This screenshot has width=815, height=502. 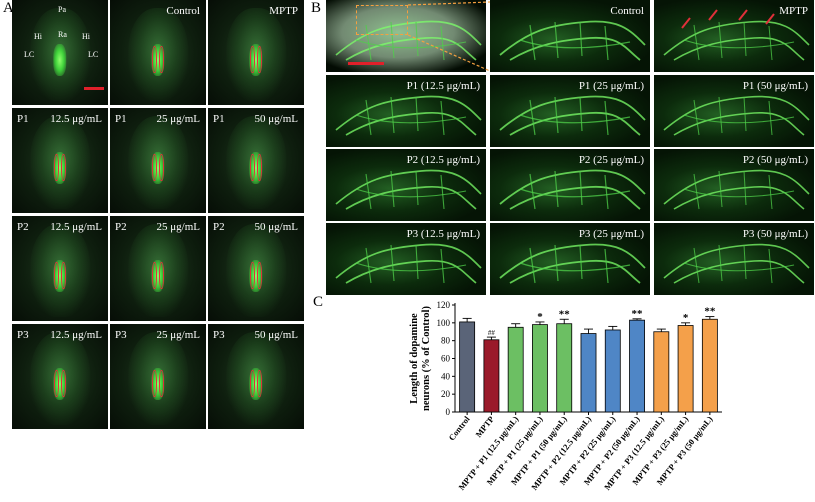 What do you see at coordinates (611, 86) in the screenshot?
I see `tile-condition-label: P1 (25 μg/mL)` at bounding box center [611, 86].